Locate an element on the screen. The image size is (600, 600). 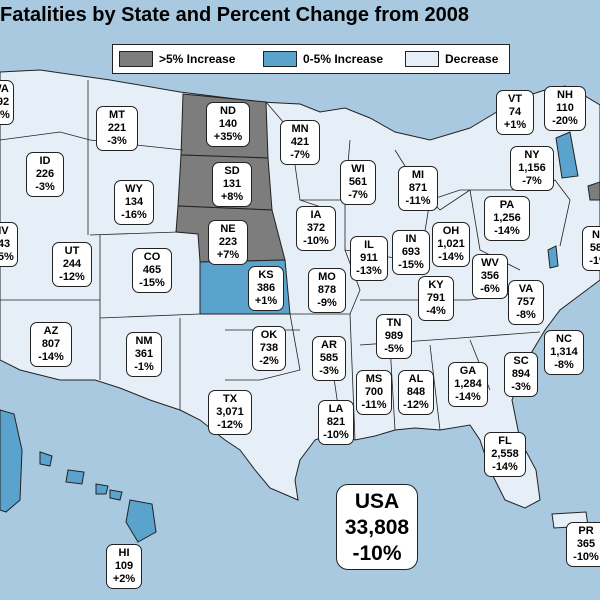
map-legend: >5% Increase 0-5% Increase Decrease is located at coordinates (311, 59).